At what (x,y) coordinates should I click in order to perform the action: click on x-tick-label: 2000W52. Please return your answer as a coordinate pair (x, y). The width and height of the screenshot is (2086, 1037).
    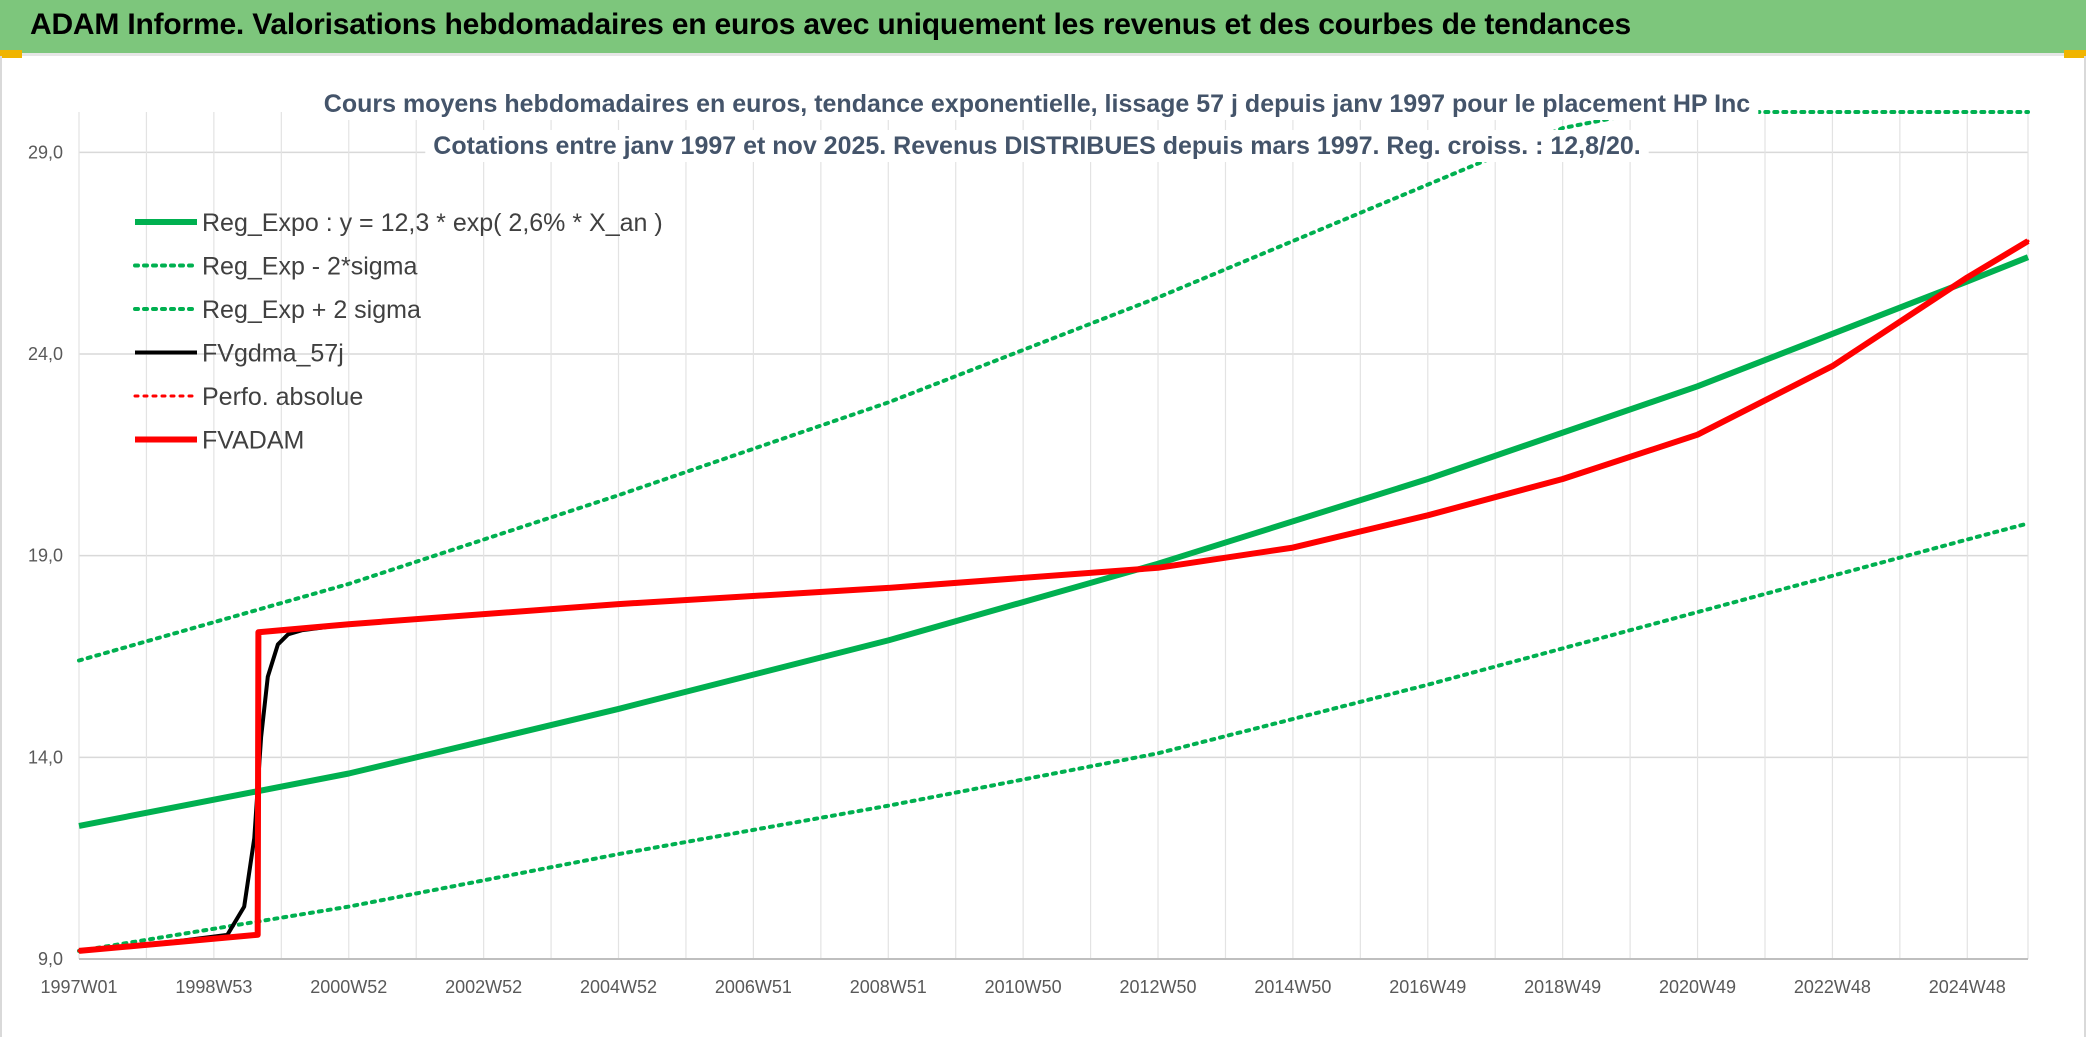
    Looking at the image, I should click on (348, 987).